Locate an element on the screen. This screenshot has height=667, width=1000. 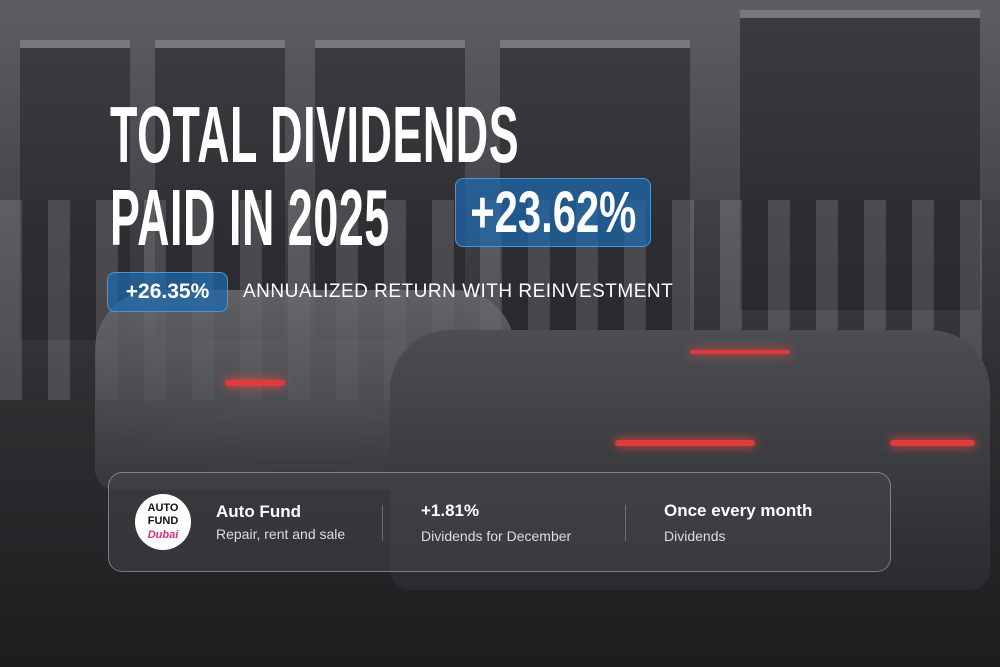
total-return-badge: +23.62% is located at coordinates (553, 212).